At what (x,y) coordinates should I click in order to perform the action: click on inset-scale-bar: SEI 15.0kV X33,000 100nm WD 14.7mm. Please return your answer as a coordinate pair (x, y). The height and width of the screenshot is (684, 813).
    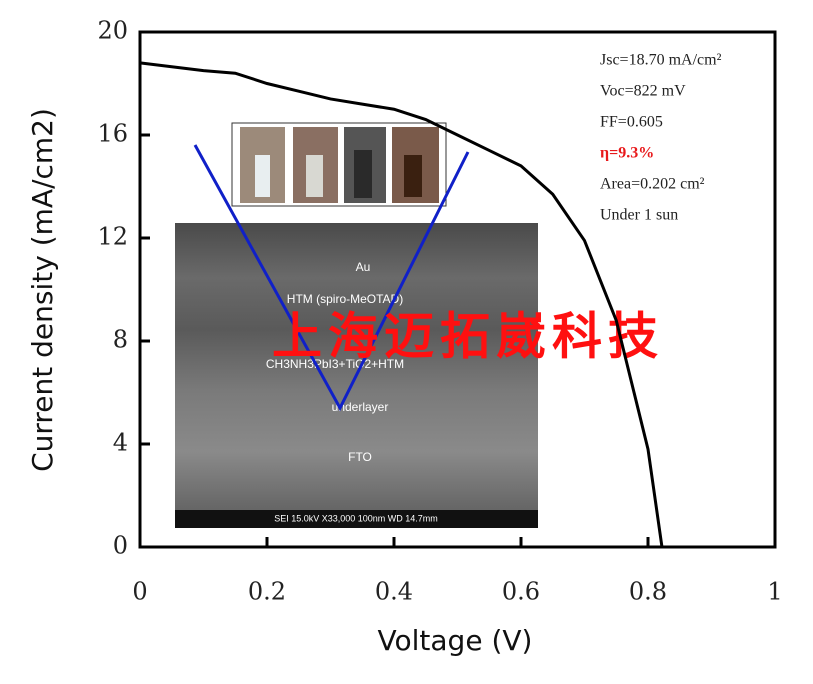
    Looking at the image, I should click on (356, 518).